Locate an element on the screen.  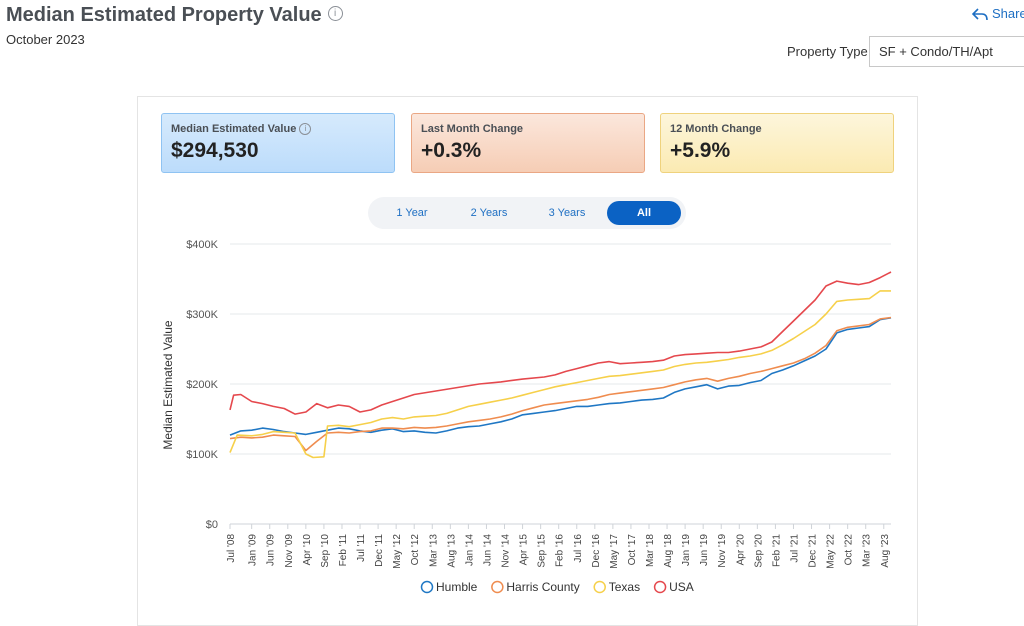
tab-1-year: 1 Year is located at coordinates (412, 213).